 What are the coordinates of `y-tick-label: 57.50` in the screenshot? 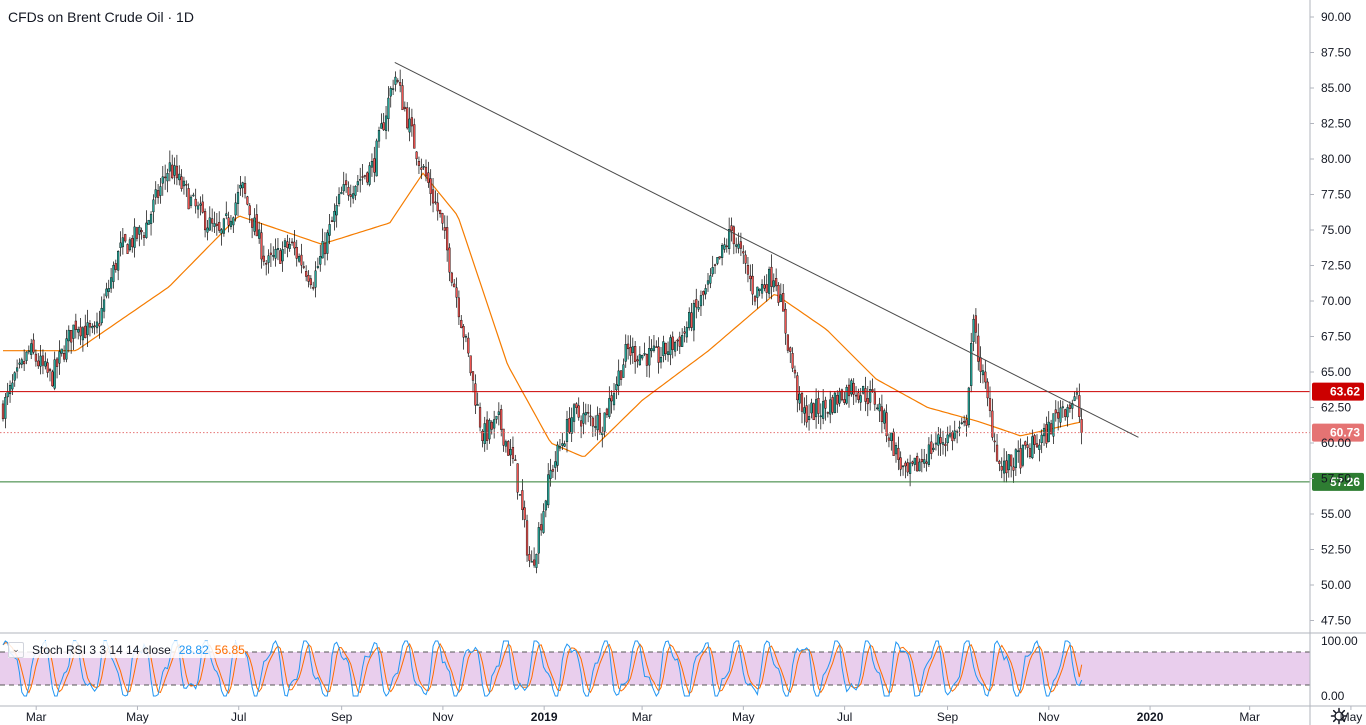 It's located at (1336, 479).